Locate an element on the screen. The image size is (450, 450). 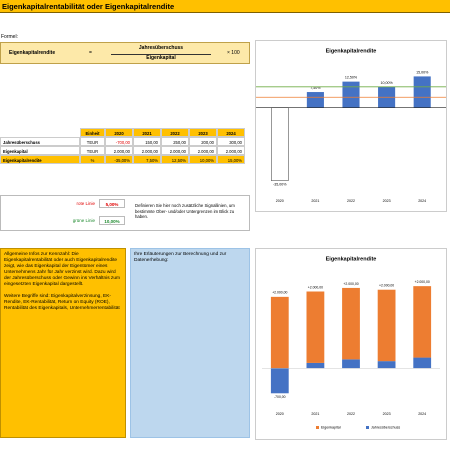
fraction-line is located at coordinates (161, 54).